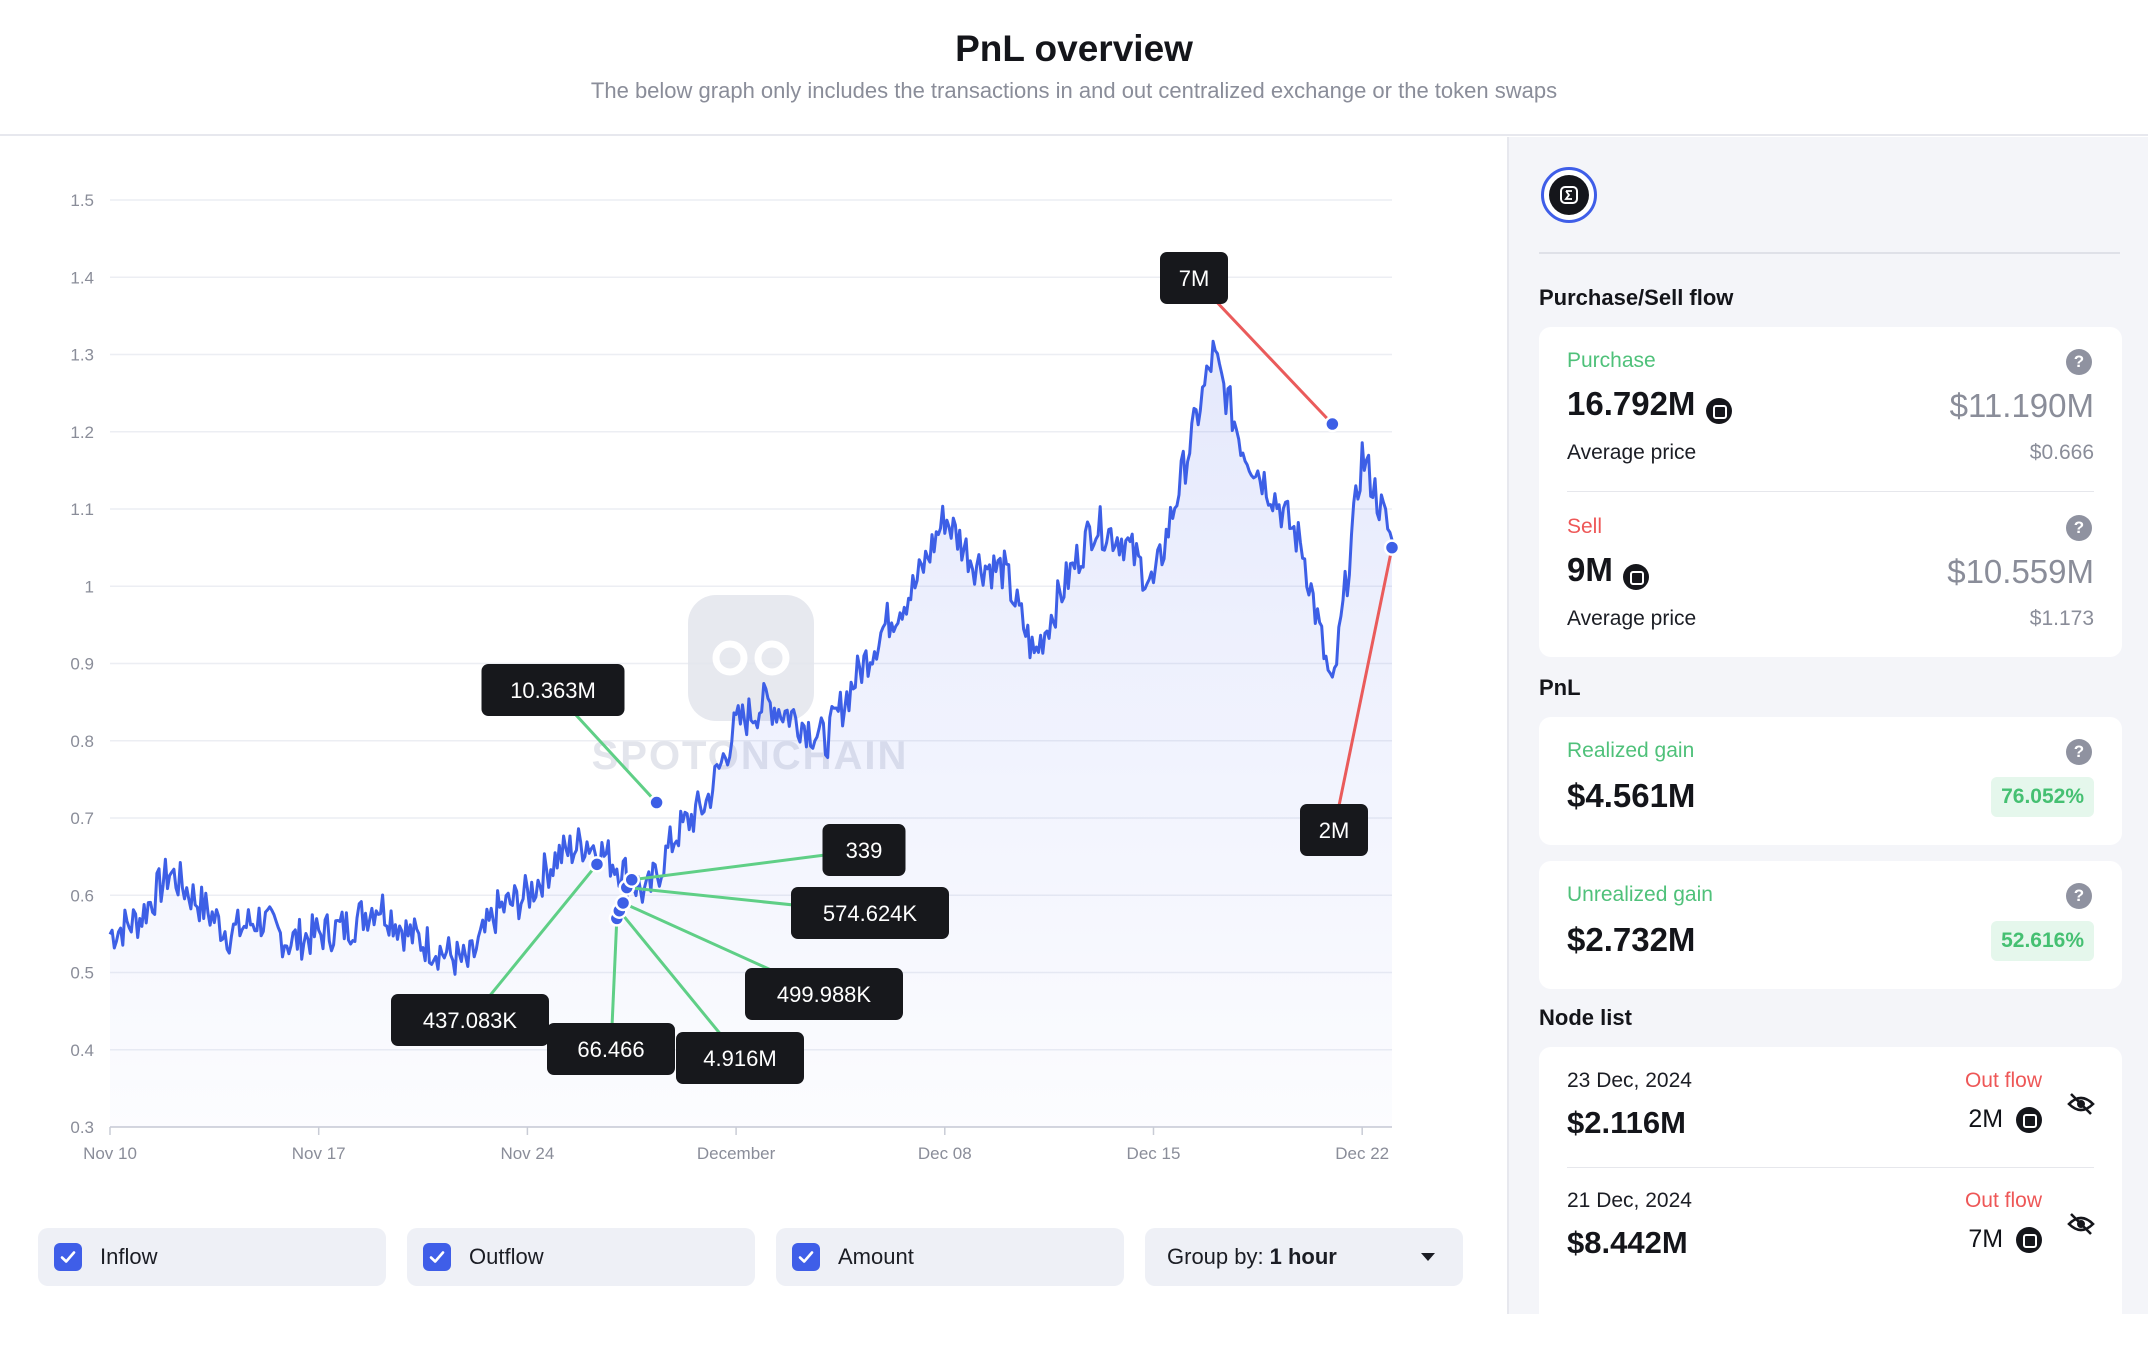 The height and width of the screenshot is (1347, 2148). I want to click on node-divider, so click(1830, 1167).